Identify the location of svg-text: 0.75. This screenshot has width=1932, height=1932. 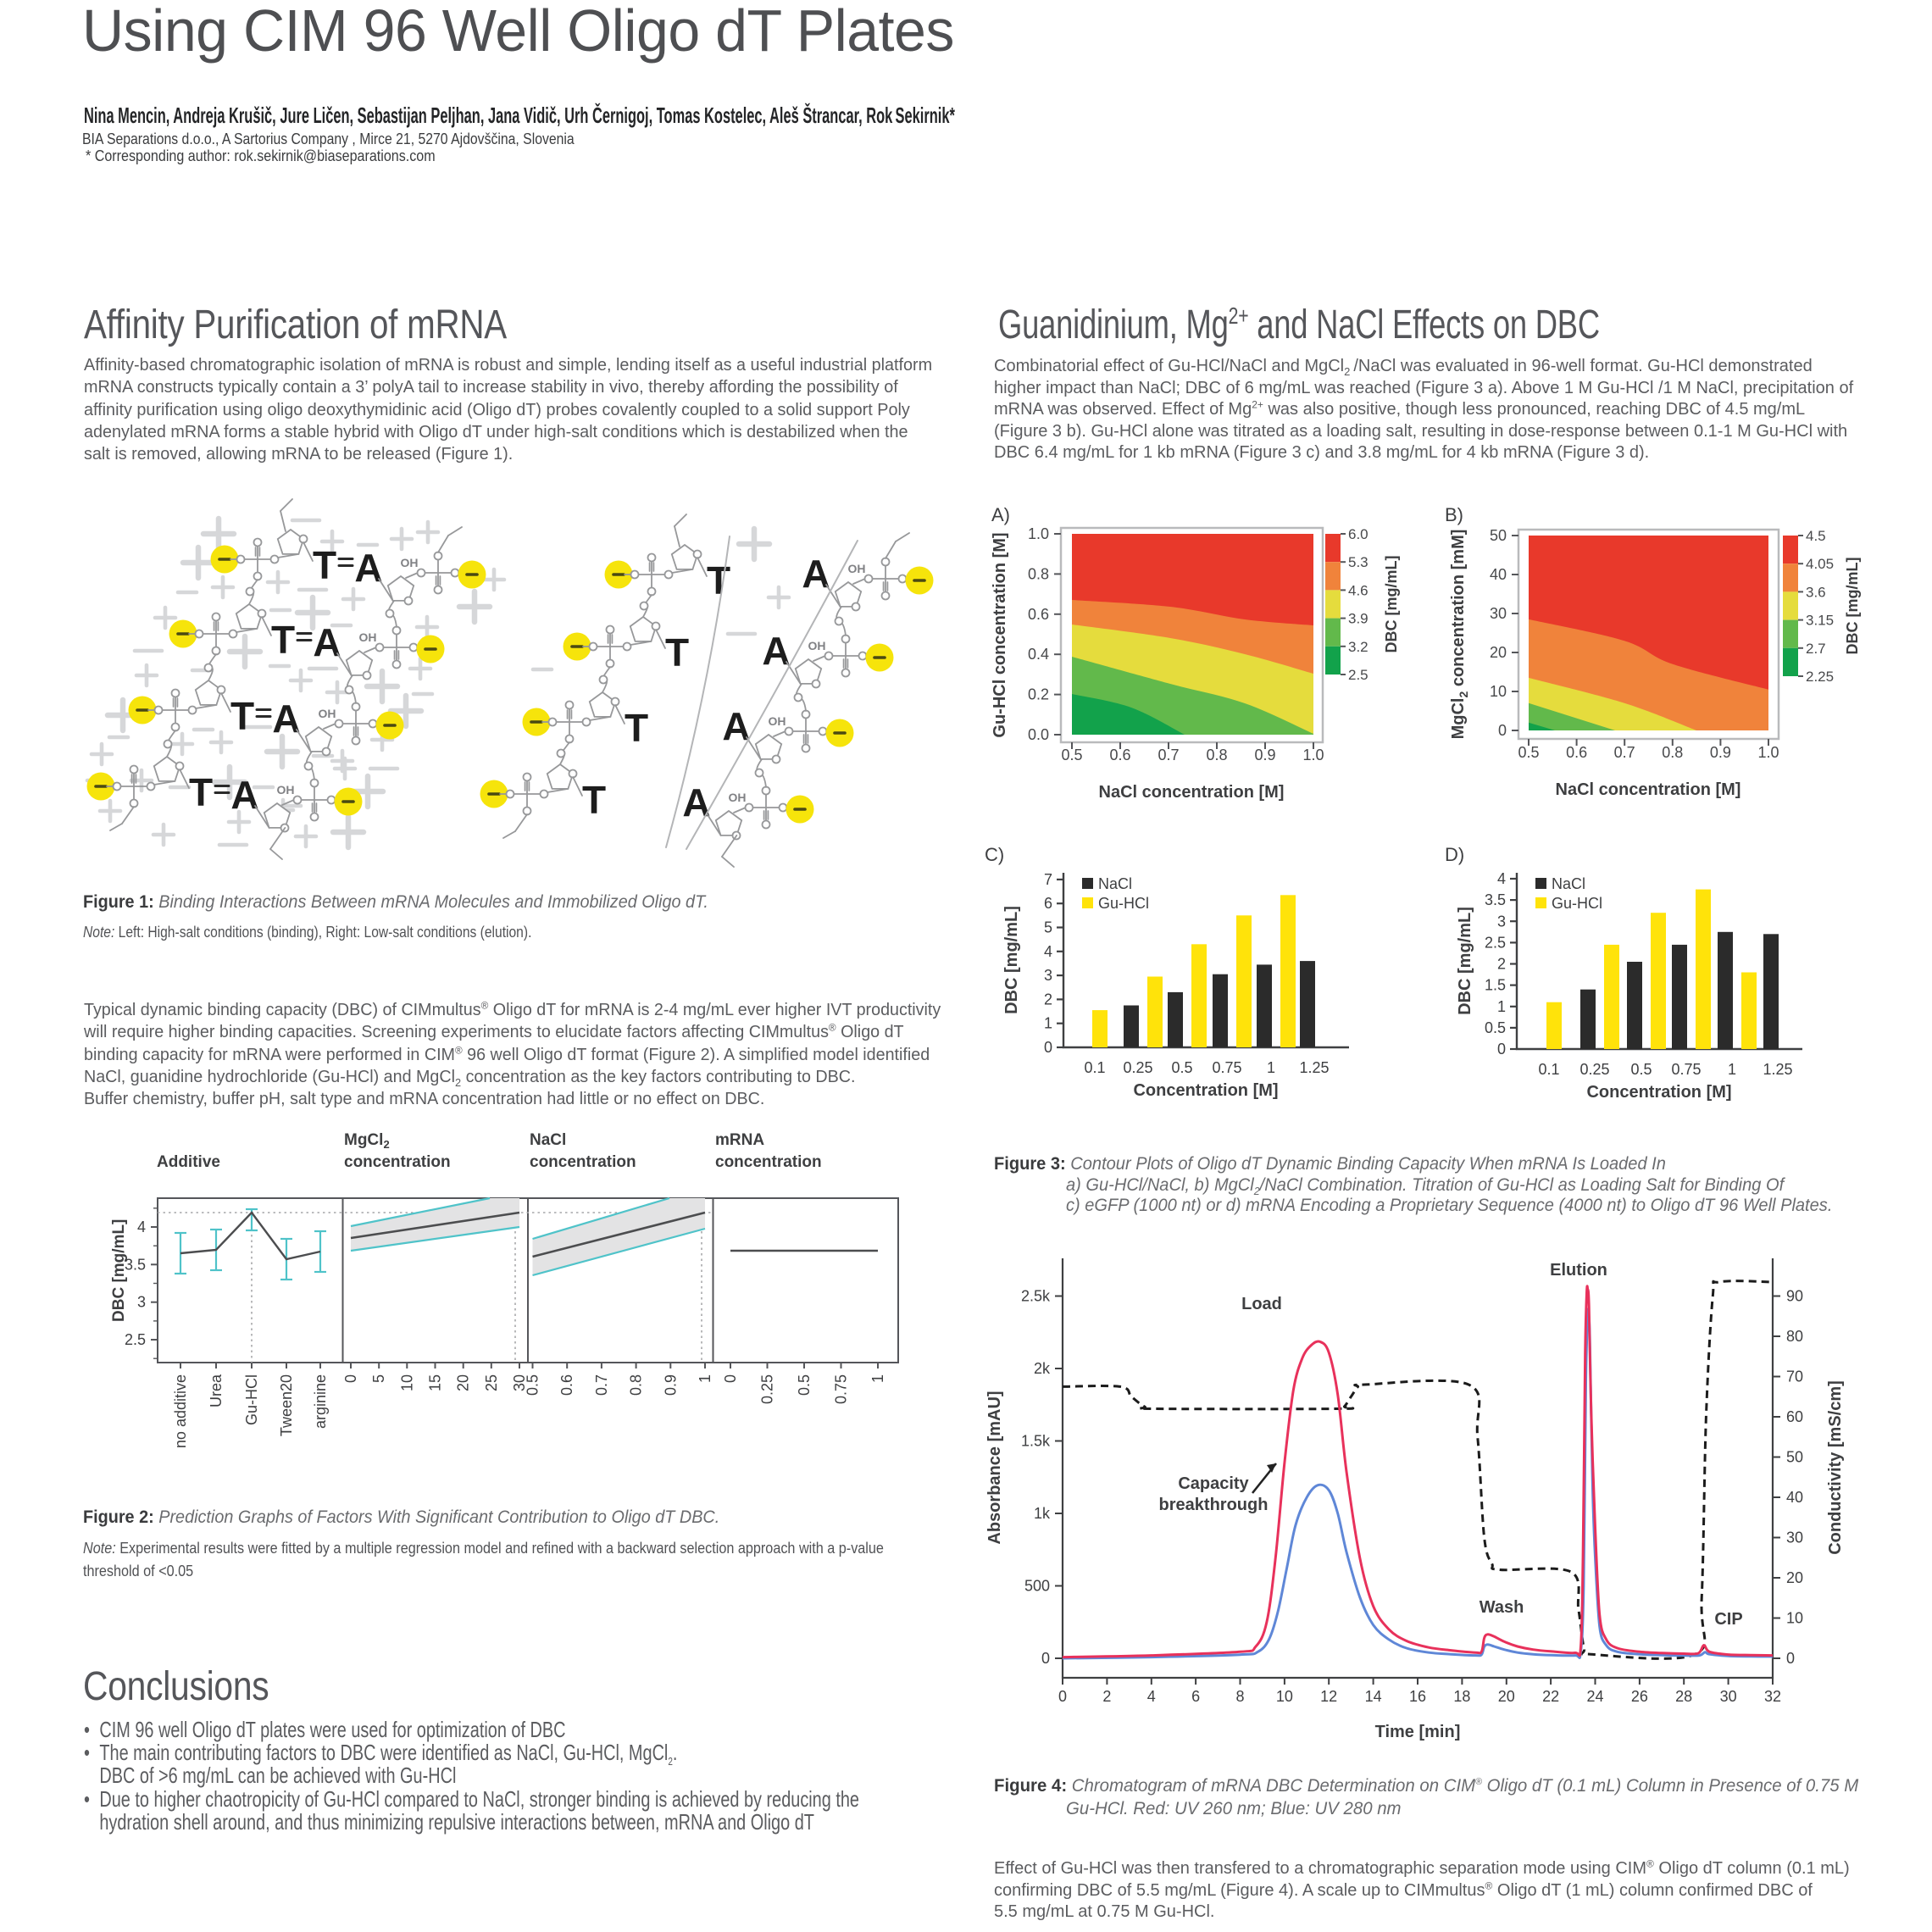
(1226, 1067).